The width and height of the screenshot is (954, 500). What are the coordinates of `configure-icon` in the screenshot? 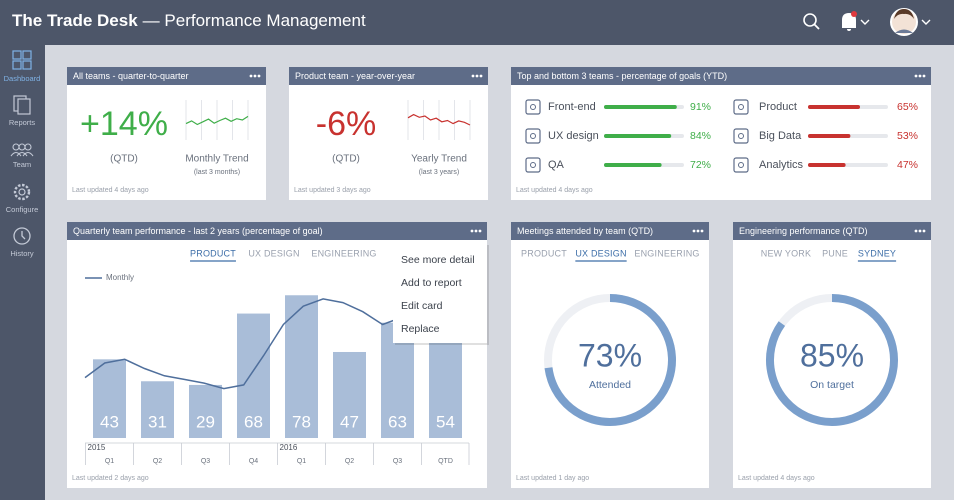 It's located at (22, 192).